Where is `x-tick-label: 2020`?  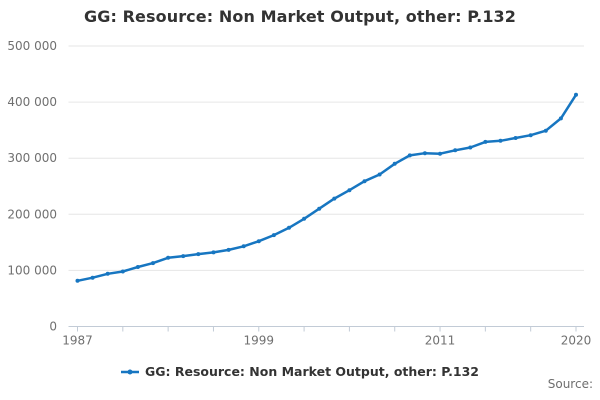
x-tick-label: 2020 is located at coordinates (576, 341).